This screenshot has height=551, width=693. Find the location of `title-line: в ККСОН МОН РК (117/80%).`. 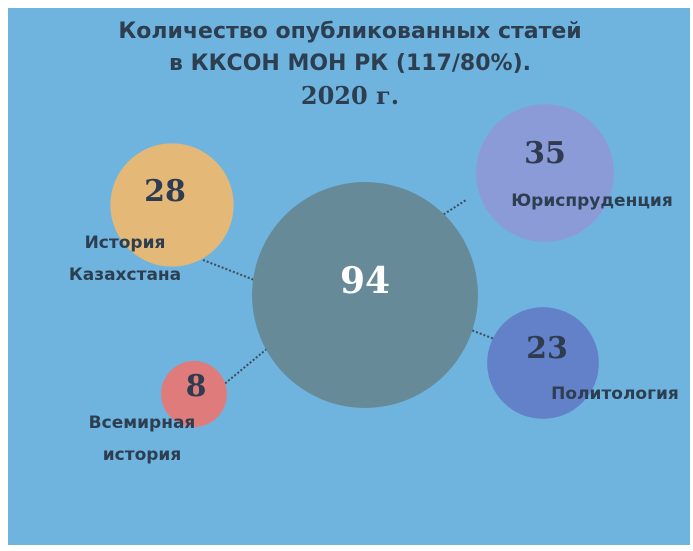

title-line: в ККСОН МОН РК (117/80%). is located at coordinates (350, 63).